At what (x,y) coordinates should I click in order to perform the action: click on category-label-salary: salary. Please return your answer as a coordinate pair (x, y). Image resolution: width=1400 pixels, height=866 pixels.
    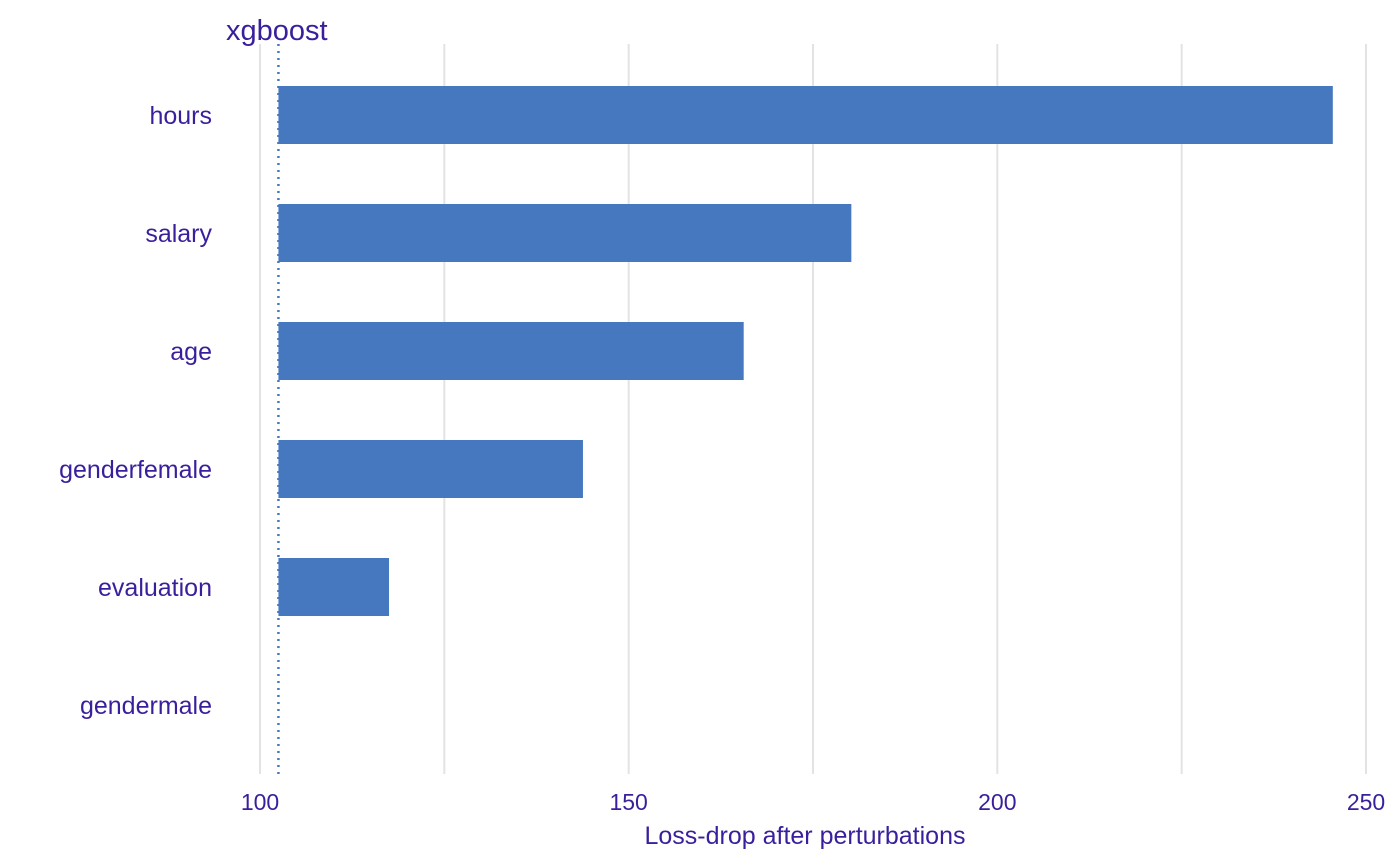
    Looking at the image, I should click on (178, 234).